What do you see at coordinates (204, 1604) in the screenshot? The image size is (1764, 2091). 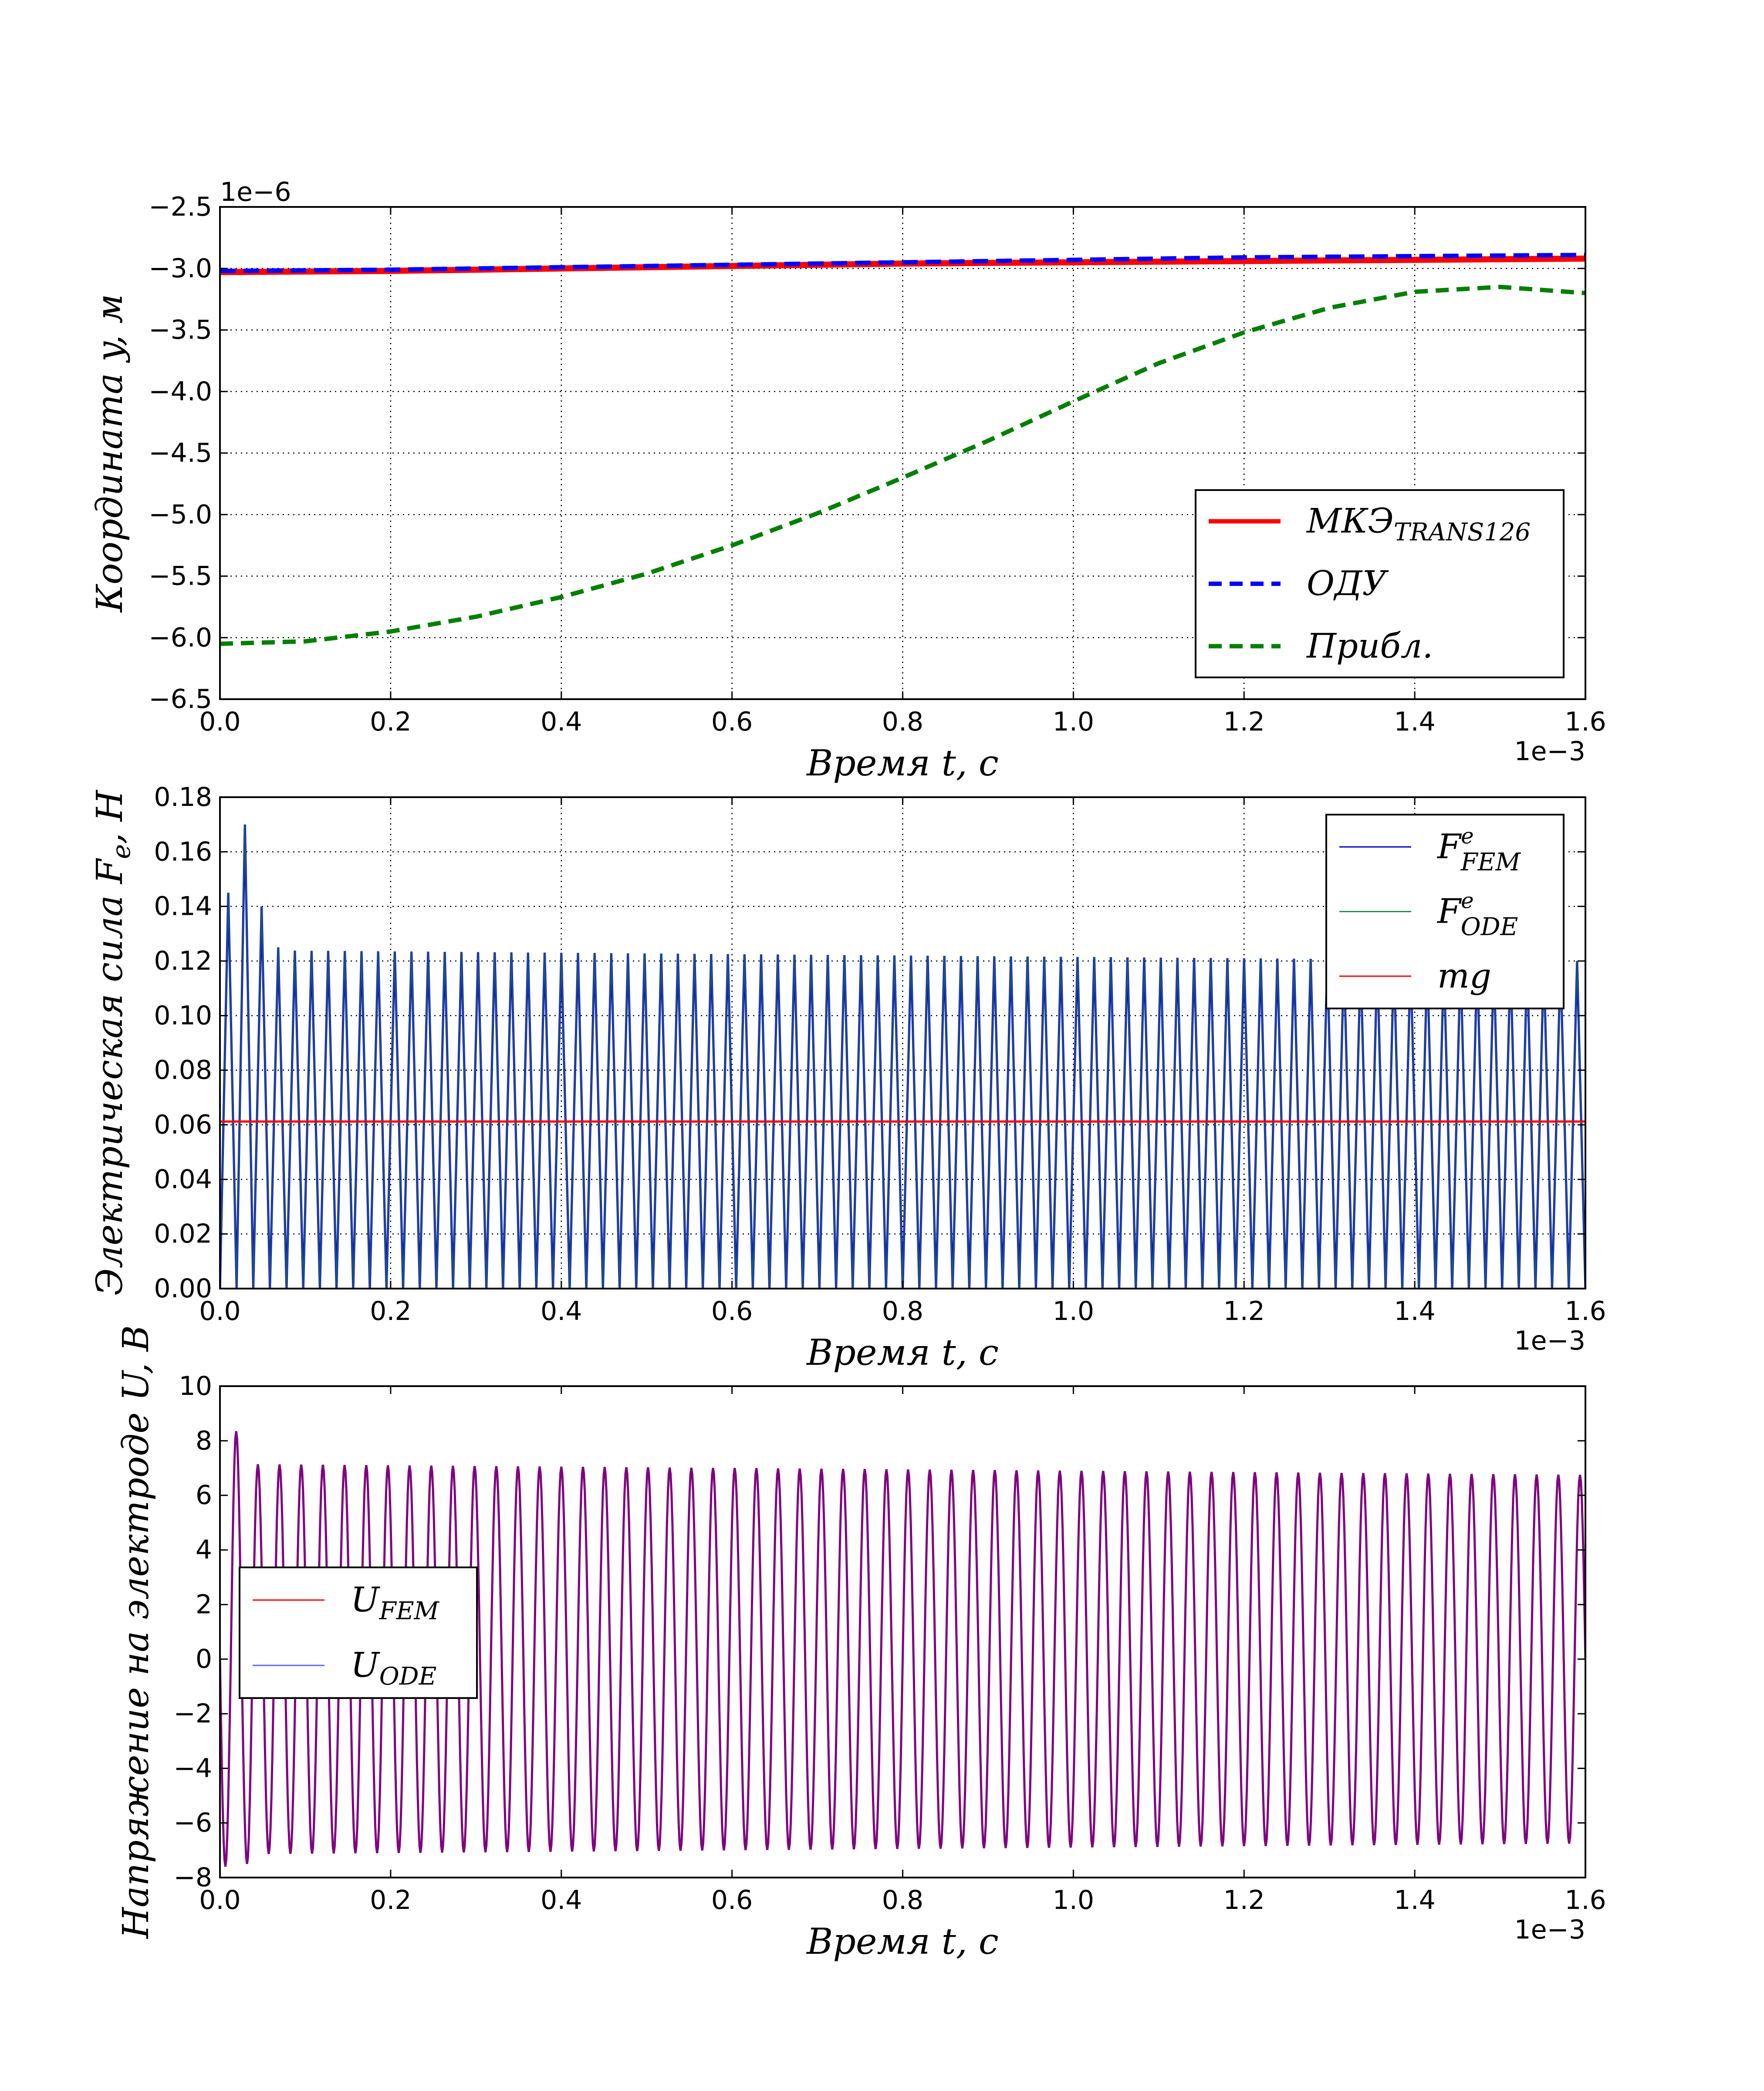 I see `y-tick-label: 2` at bounding box center [204, 1604].